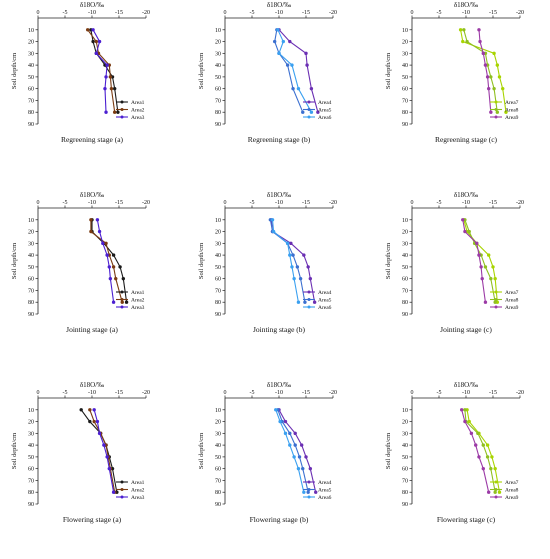  I want to click on legend-label: Area3, so click(138, 308).